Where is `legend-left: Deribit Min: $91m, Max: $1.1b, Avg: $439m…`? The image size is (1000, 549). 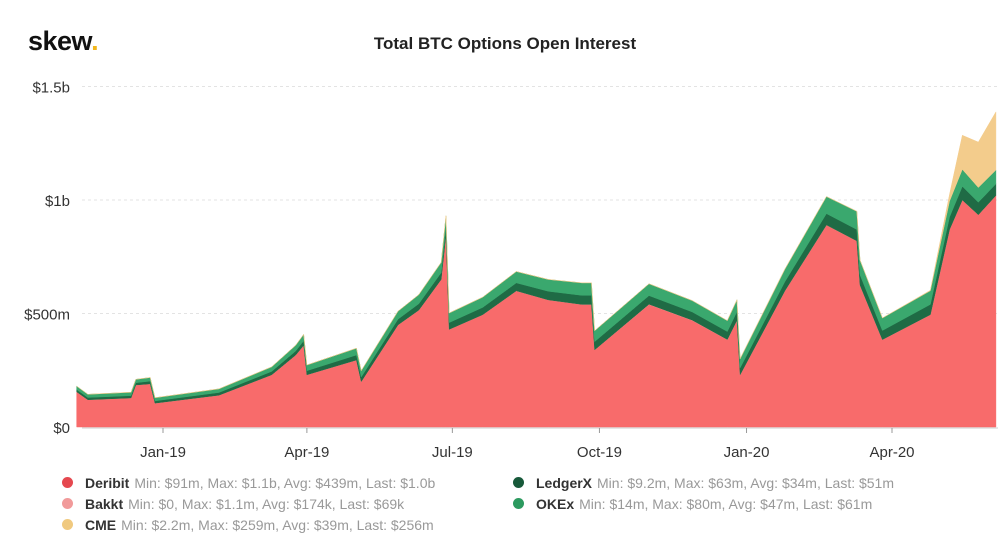
legend-left: Deribit Min: $91m, Max: $1.1b, Avg: $439m… is located at coordinates (248, 503).